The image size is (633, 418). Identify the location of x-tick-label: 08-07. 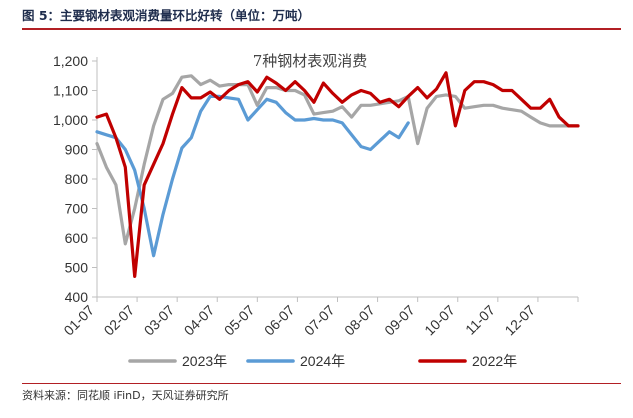
(359, 320).